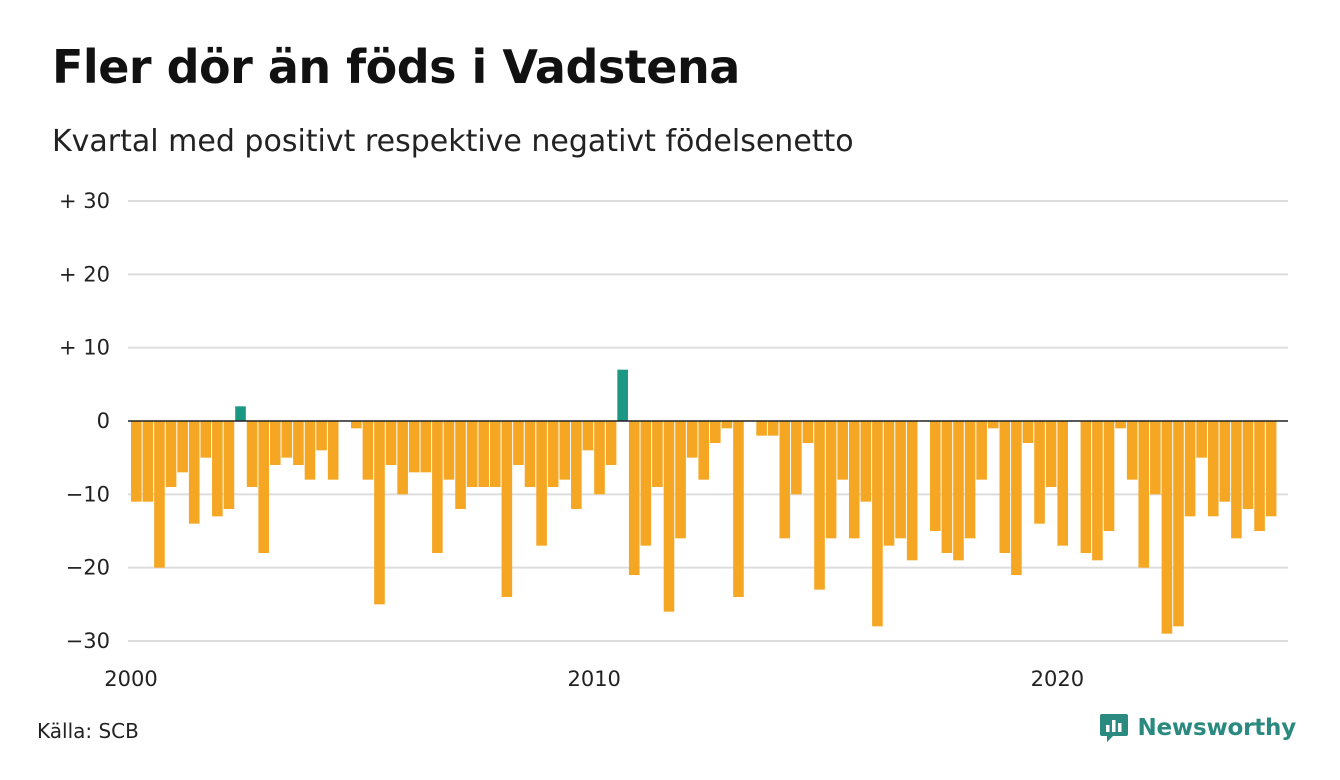 The height and width of the screenshot is (780, 1340). I want to click on x-axis-ticks: 2000 2010 2020, so click(594, 679).